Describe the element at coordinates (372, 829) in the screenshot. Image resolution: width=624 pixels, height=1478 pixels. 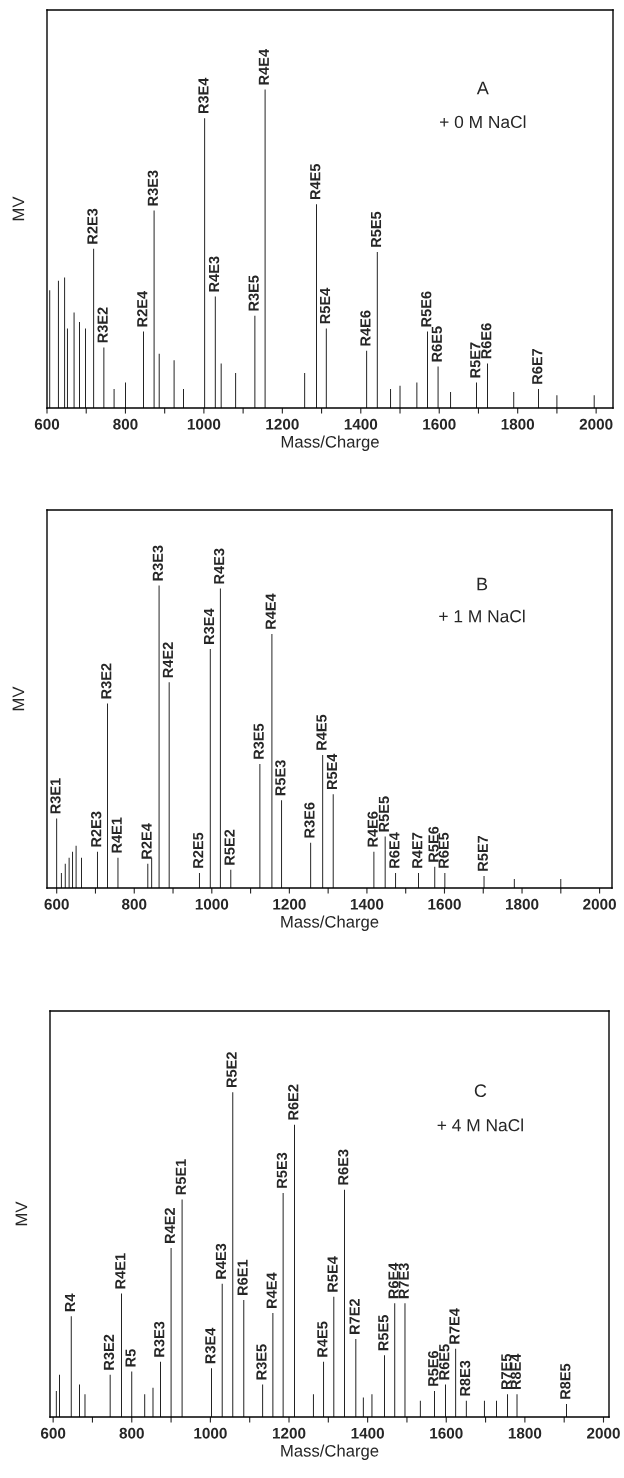
I see `annotation: R4E6` at that location.